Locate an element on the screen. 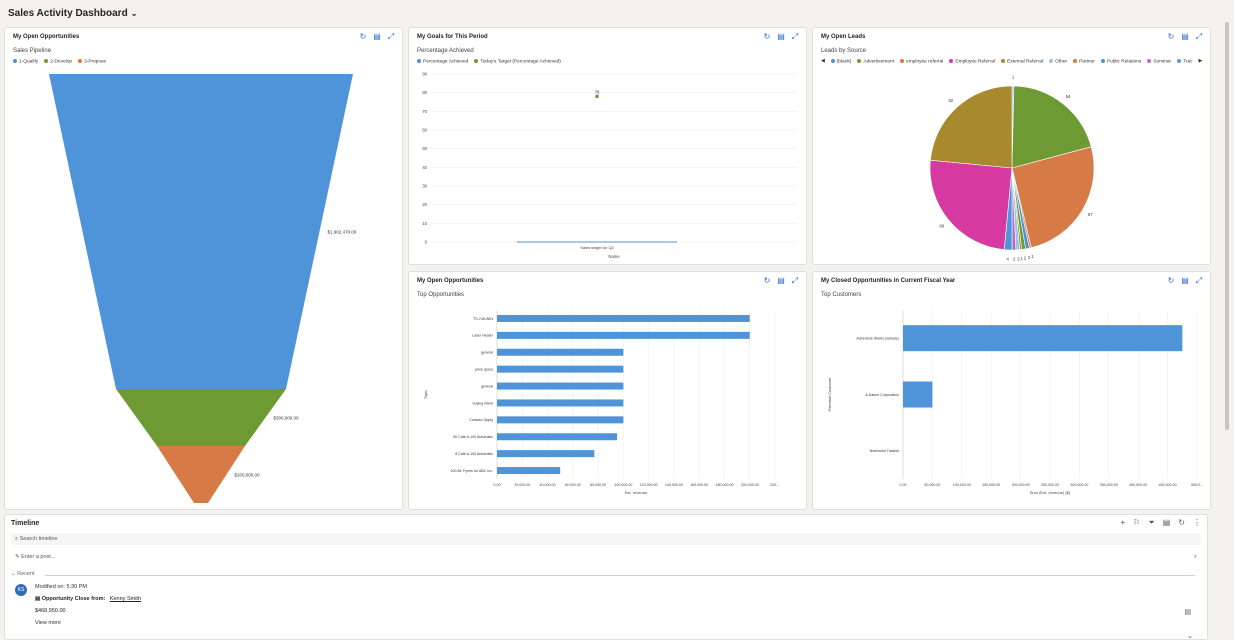 The width and height of the screenshot is (1234, 640). pie-data-label: 54 is located at coordinates (1068, 96).